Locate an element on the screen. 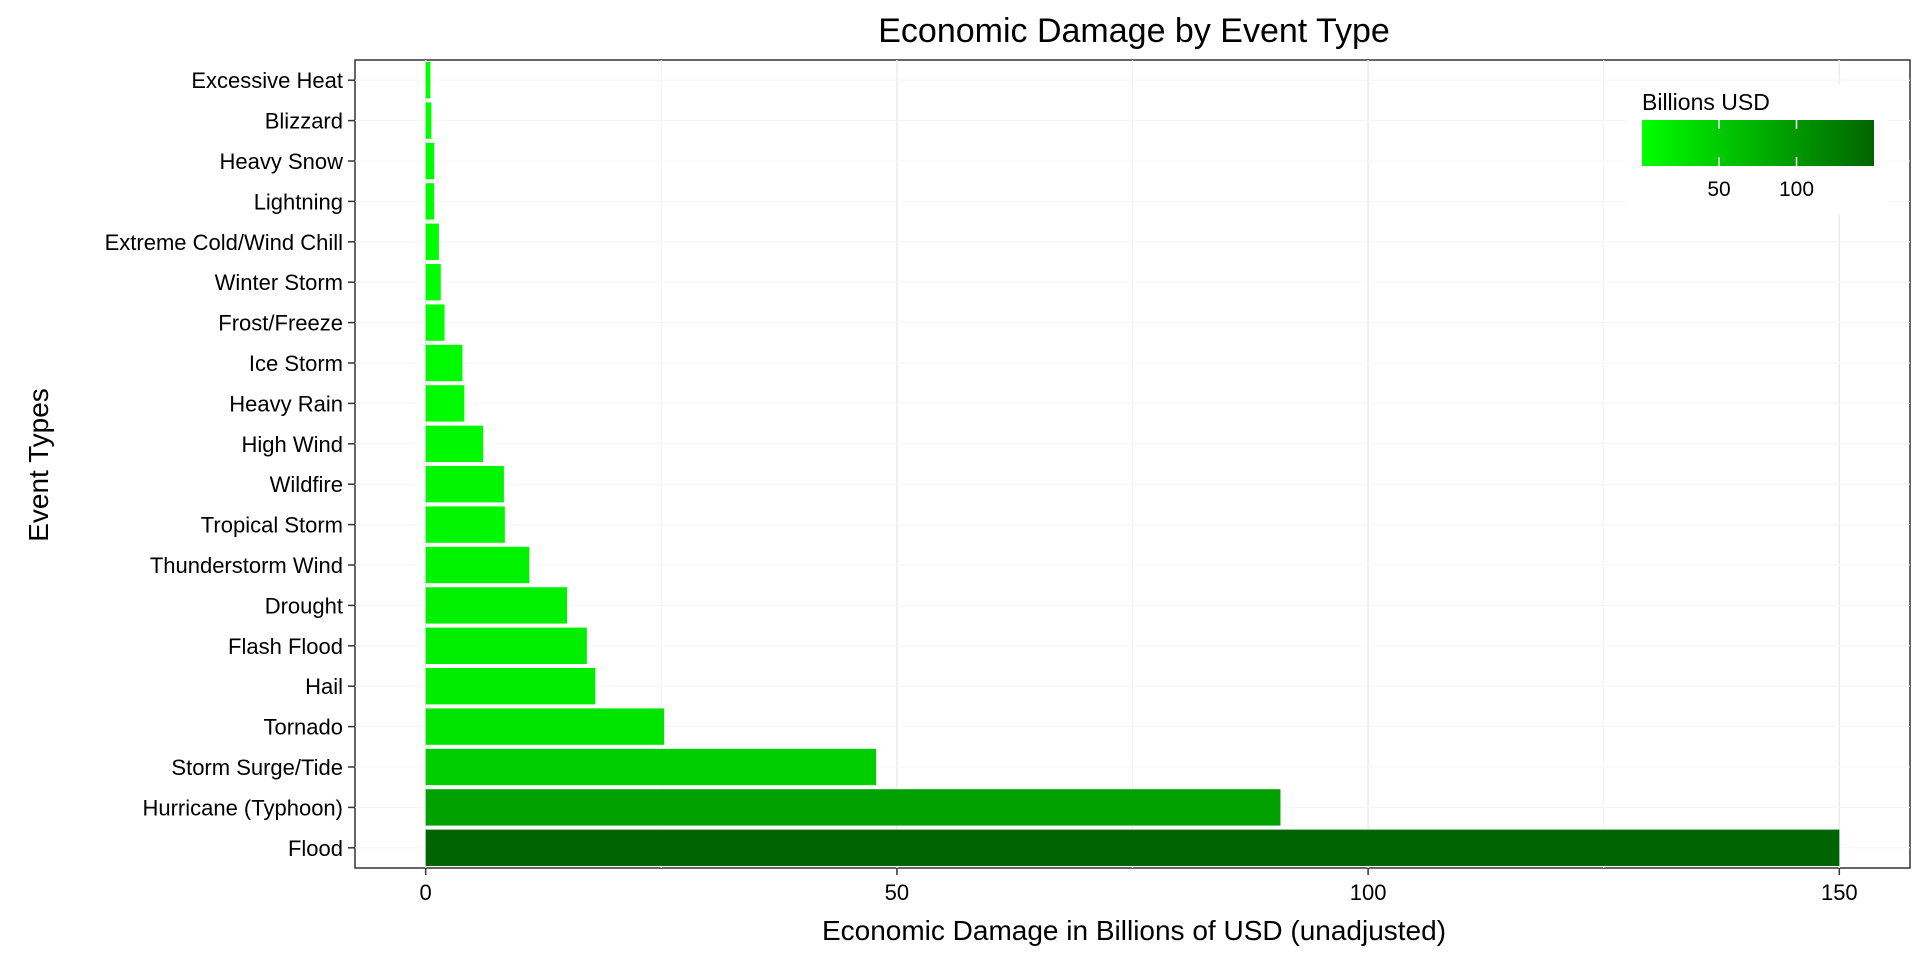 The image size is (1920, 960). y-tick-label: Wildfire is located at coordinates (306, 484).